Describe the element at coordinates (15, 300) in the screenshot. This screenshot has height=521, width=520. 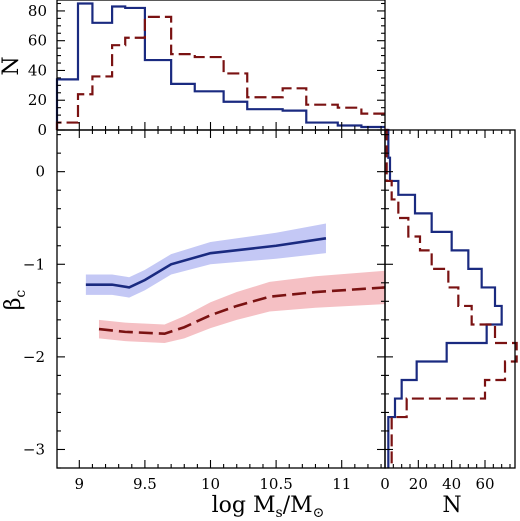
I see `main-y-axis-label: βc` at that location.